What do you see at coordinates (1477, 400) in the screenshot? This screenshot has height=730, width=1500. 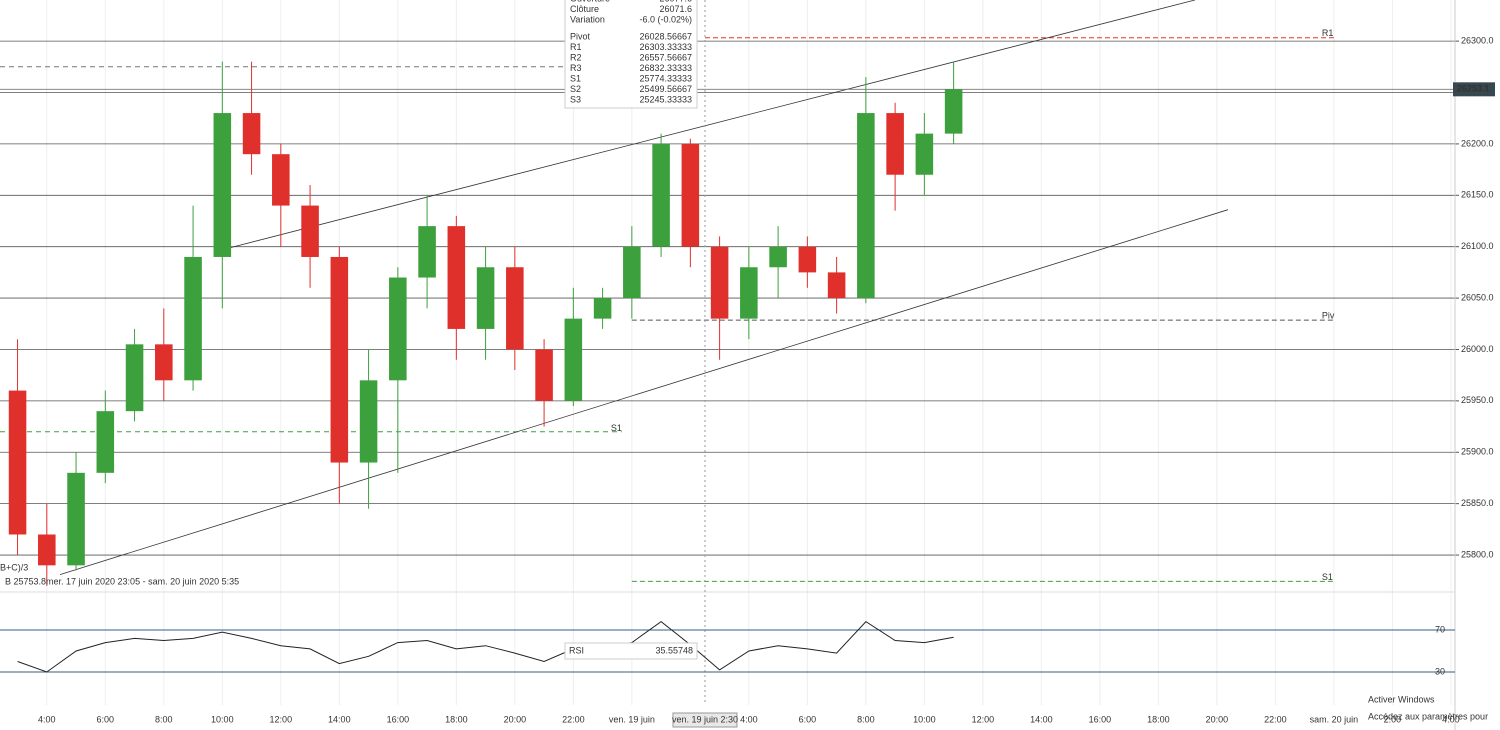 I see `y-tick-label: 25950.0` at bounding box center [1477, 400].